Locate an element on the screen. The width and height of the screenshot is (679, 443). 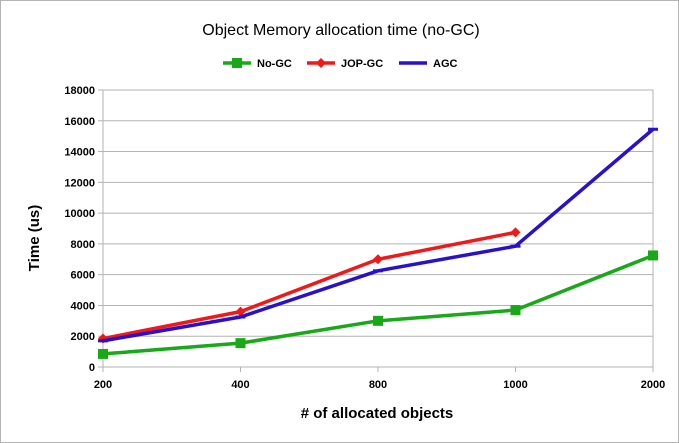
chart-title: Object Memory allocation time (no-GC) is located at coordinates (340, 30).